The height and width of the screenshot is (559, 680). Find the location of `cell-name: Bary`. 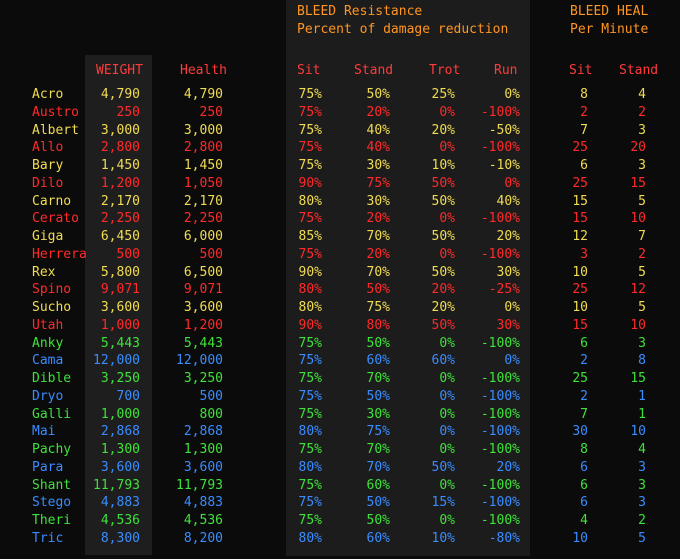

cell-name: Bary is located at coordinates (48, 165).